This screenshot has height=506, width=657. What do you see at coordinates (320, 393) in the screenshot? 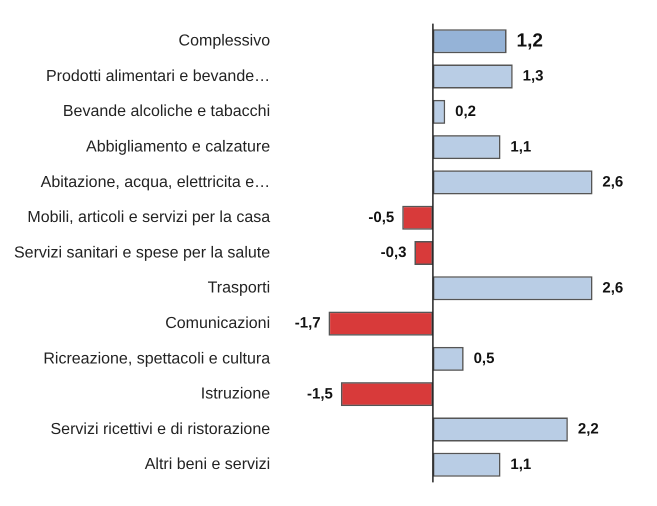
I see `data-label: -1,5` at bounding box center [320, 393].